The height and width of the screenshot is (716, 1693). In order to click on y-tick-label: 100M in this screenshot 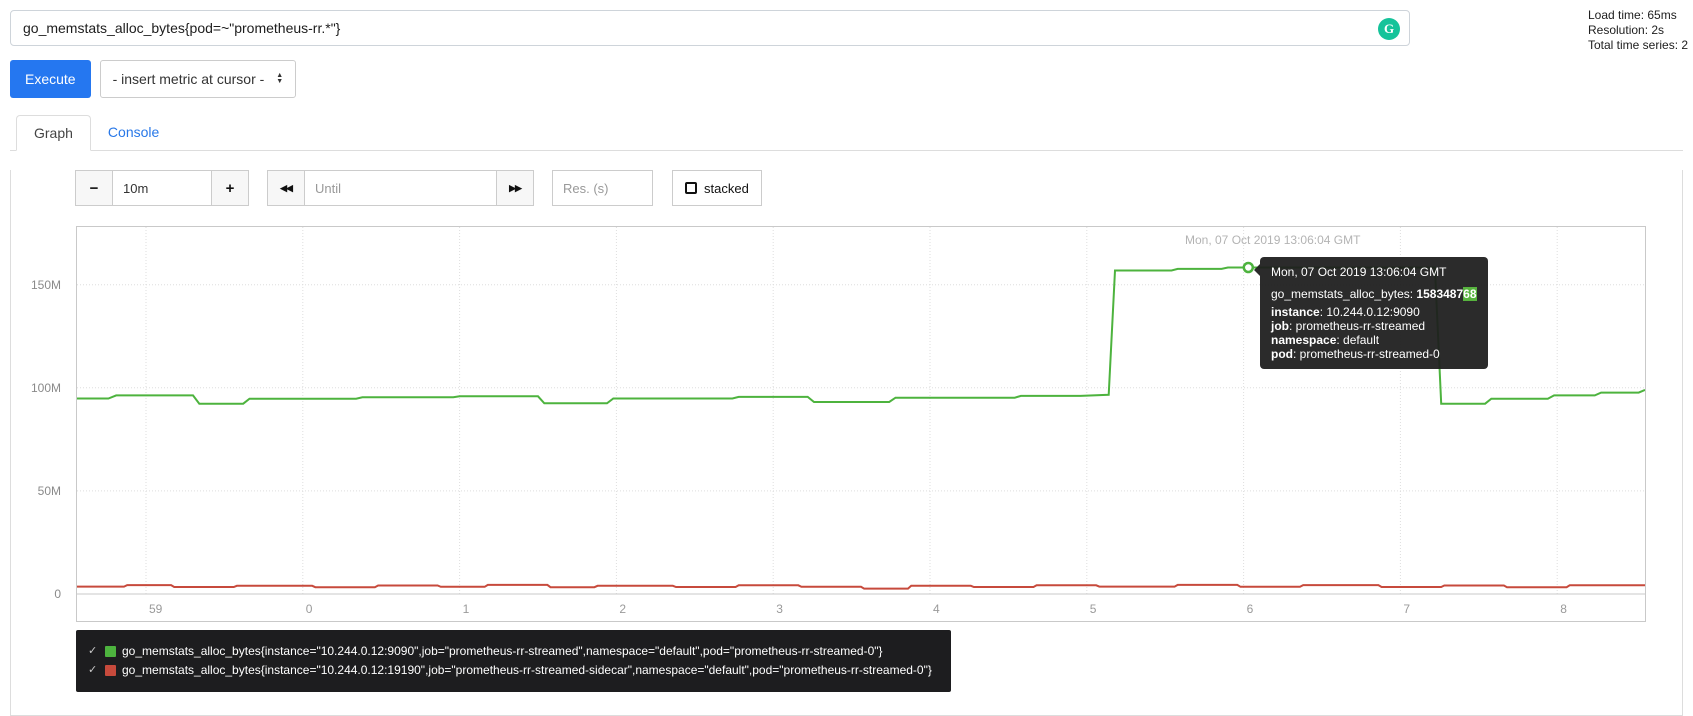, I will do `click(45, 387)`.